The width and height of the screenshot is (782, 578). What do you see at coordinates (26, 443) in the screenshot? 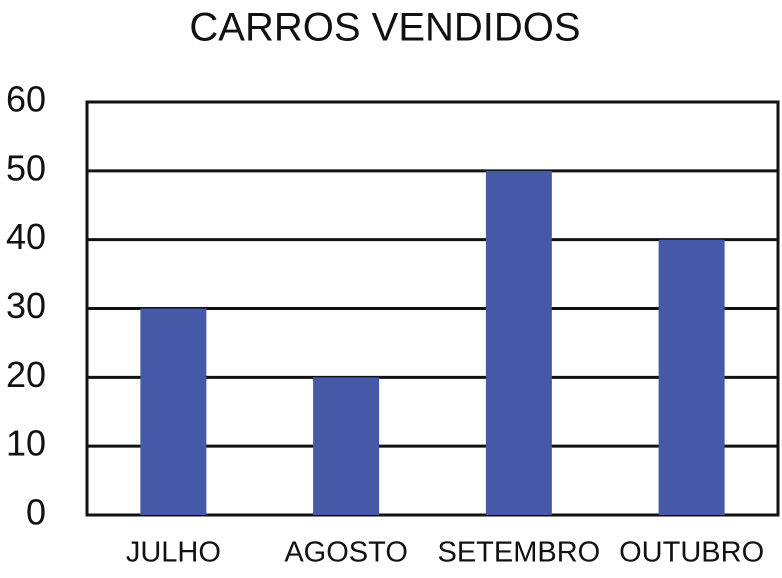
I see `y-tick-label: 10` at bounding box center [26, 443].